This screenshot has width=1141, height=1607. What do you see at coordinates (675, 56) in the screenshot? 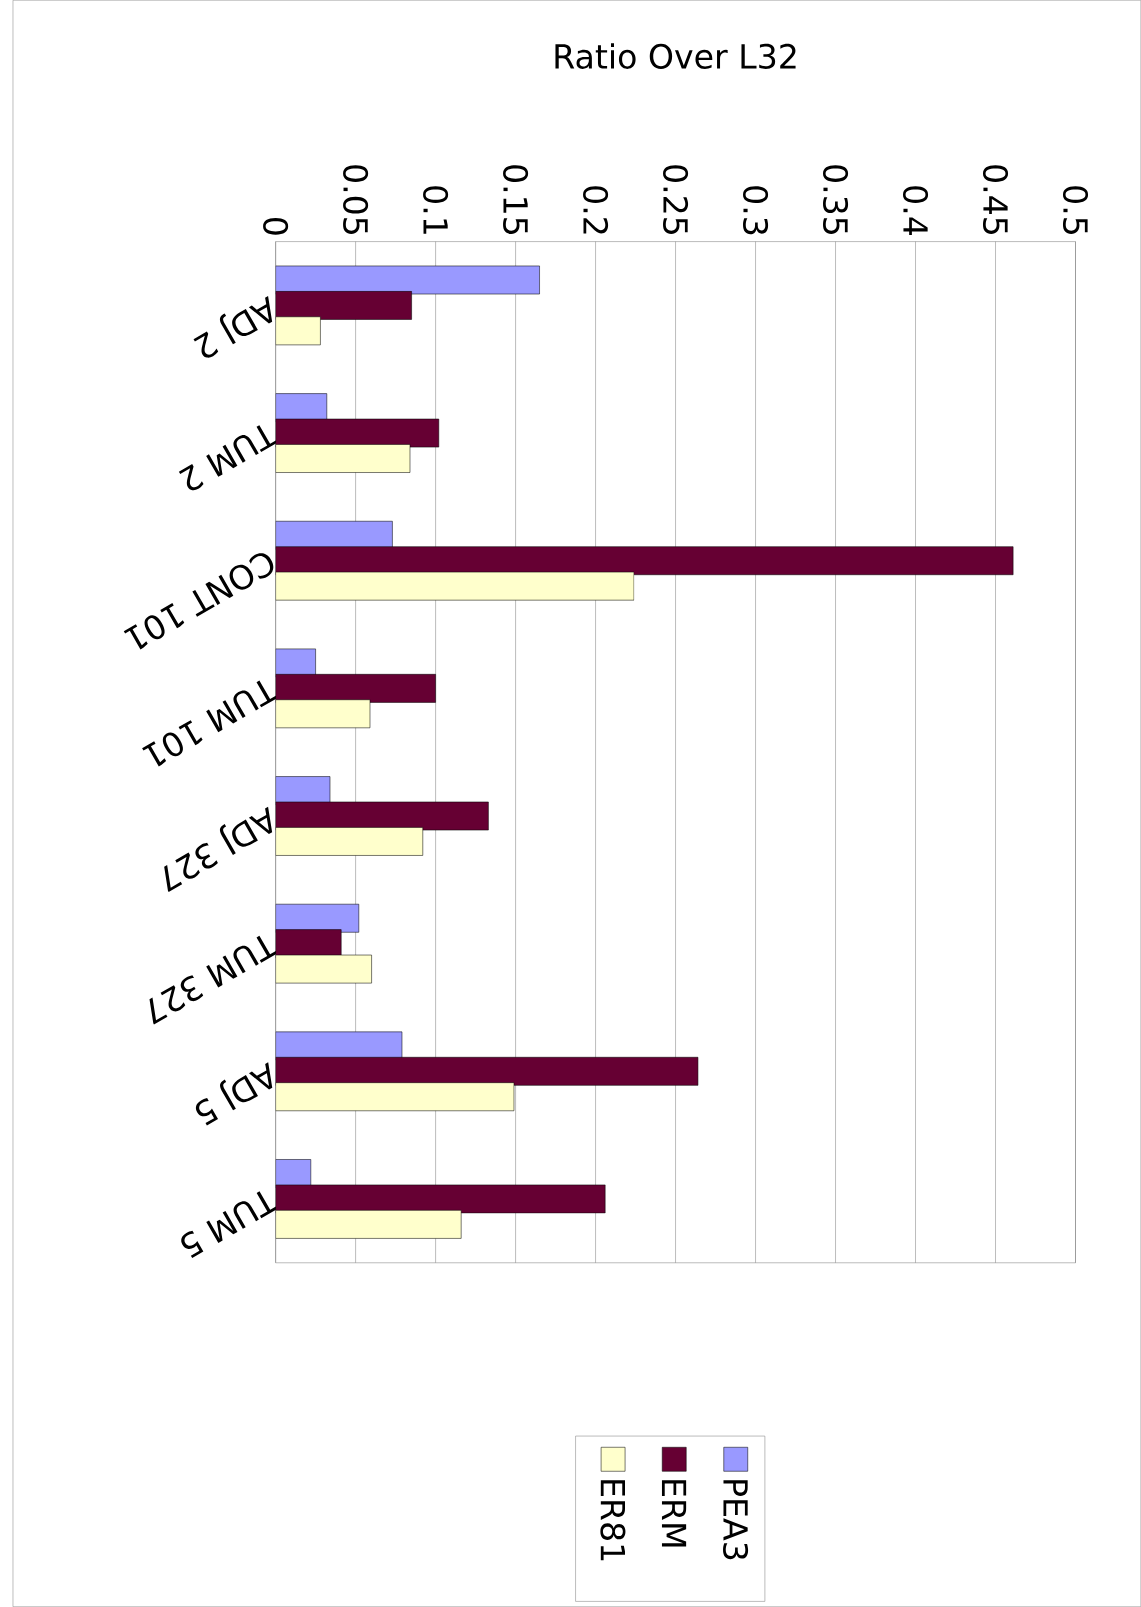
I see `chart-title: Ratio Over L32` at bounding box center [675, 56].